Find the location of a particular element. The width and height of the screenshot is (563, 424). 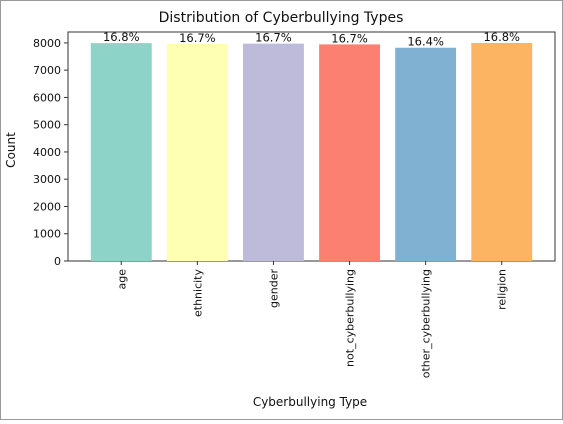

x-tick-label: ethnicity is located at coordinates (197, 293).